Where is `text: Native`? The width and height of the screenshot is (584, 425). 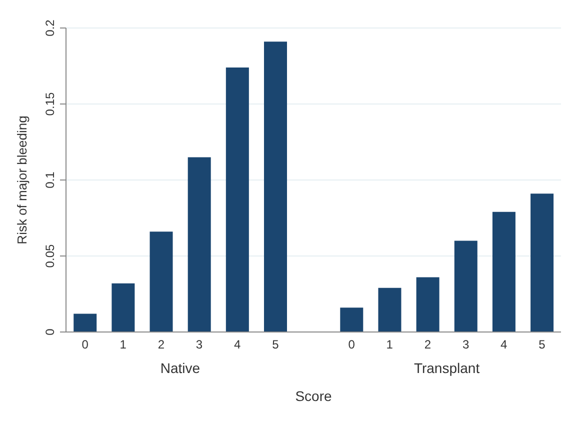
text: Native is located at coordinates (180, 368).